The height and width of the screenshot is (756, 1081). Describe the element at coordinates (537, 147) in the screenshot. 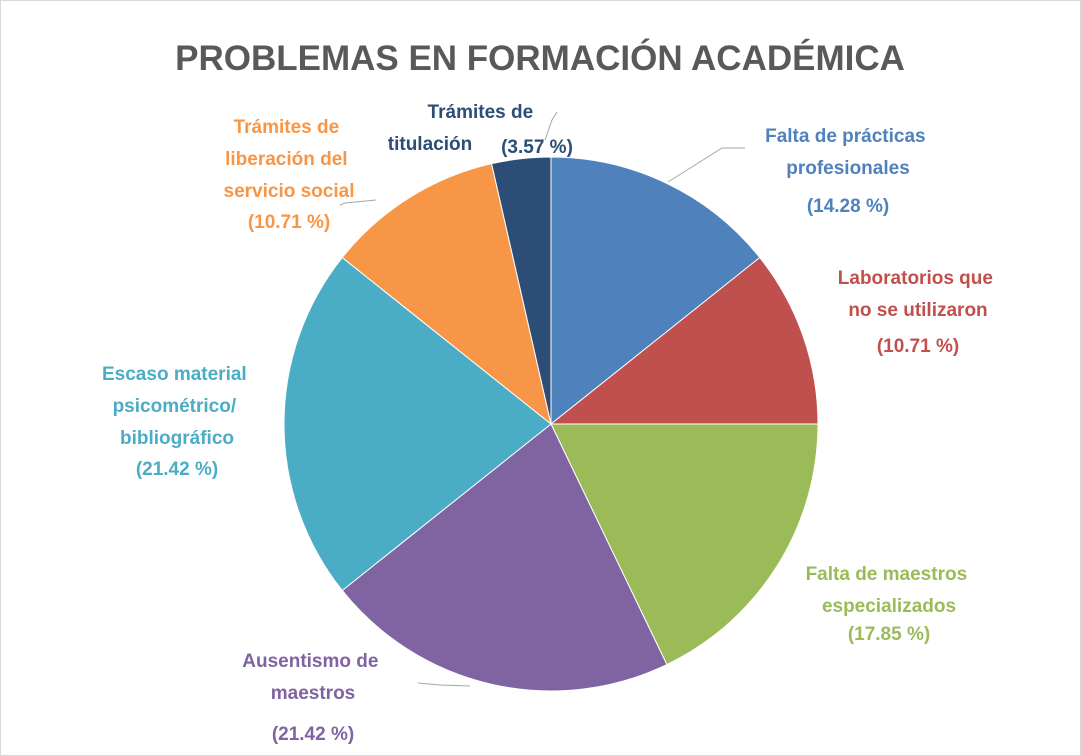

I see `slice-value-label: (3.57 %)` at that location.